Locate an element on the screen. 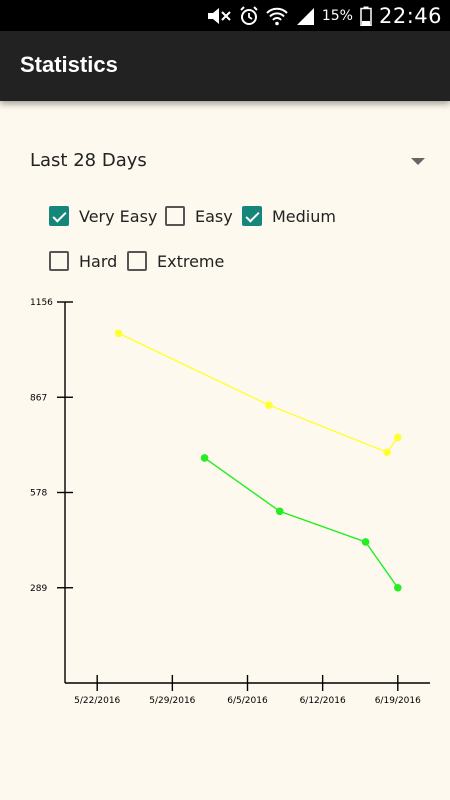 Image resolution: width=450 pixels, height=800 pixels. checkbox-extreme is located at coordinates (137, 261).